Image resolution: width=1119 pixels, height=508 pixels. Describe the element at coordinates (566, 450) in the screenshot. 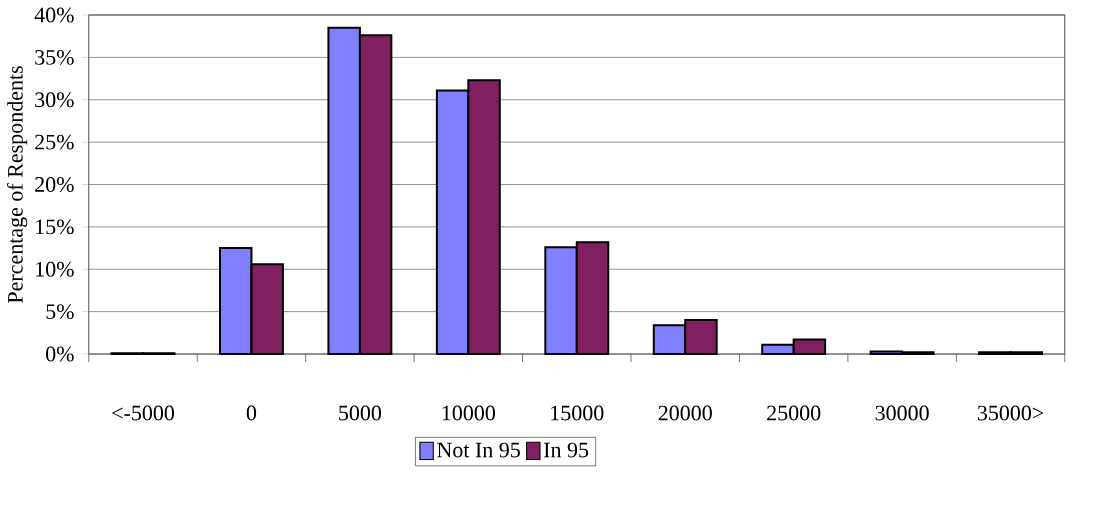

I see `legend-label: In 95` at that location.